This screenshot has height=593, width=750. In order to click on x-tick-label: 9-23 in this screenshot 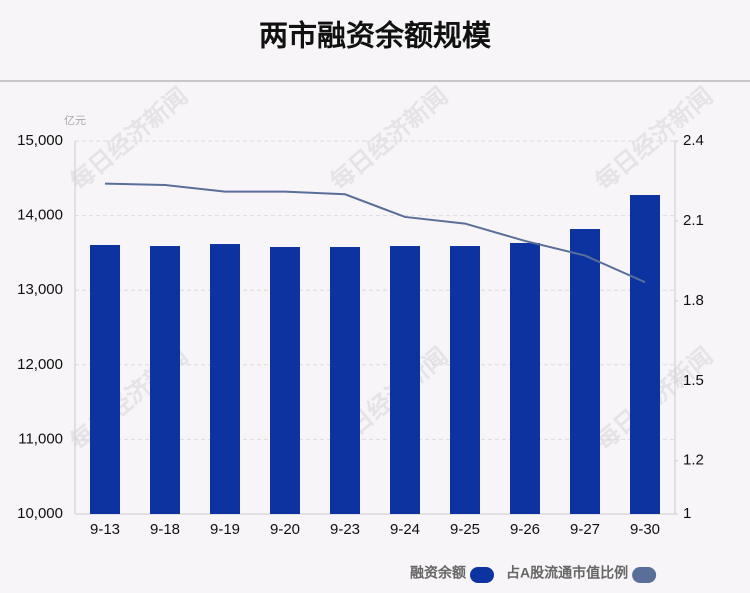, I will do `click(345, 529)`.